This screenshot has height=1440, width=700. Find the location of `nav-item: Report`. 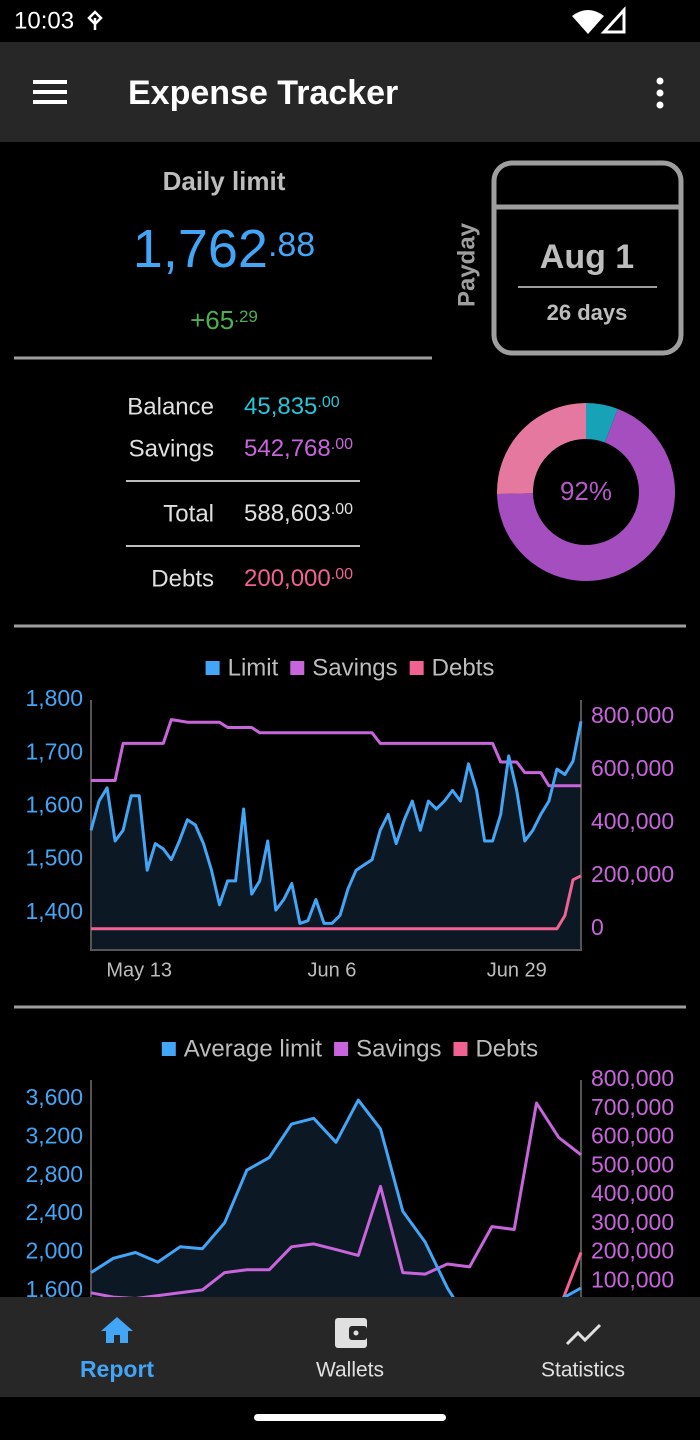

nav-item: Report is located at coordinates (117, 1369).